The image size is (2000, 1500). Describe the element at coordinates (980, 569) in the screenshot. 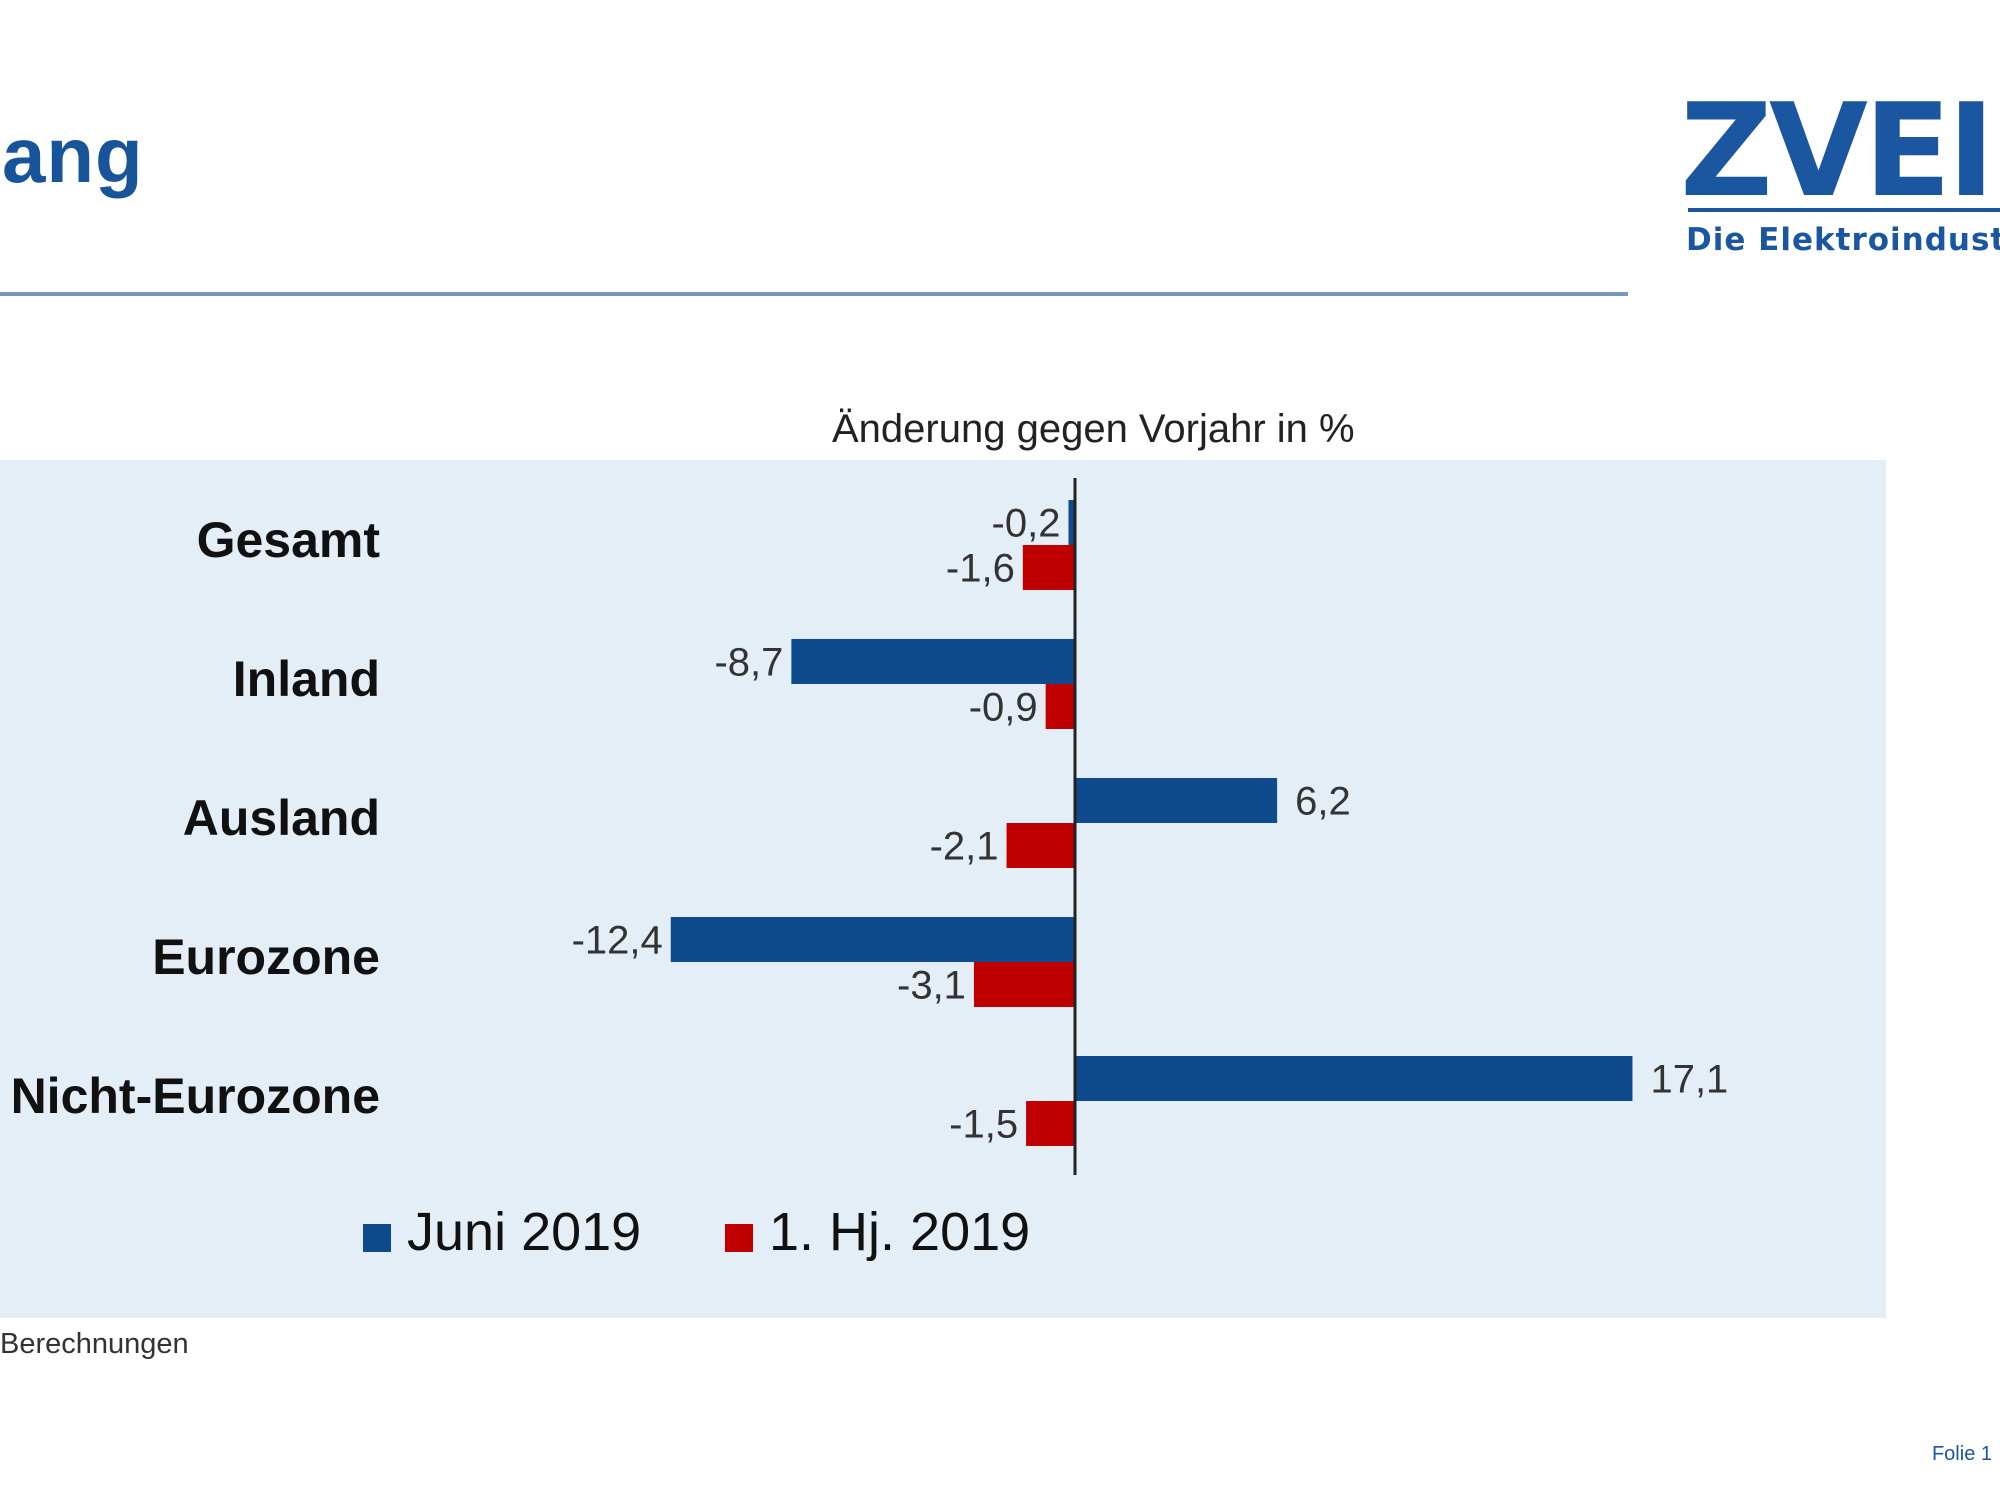

I see `data-label-1-hj-2019-gesamt: -1,6` at that location.